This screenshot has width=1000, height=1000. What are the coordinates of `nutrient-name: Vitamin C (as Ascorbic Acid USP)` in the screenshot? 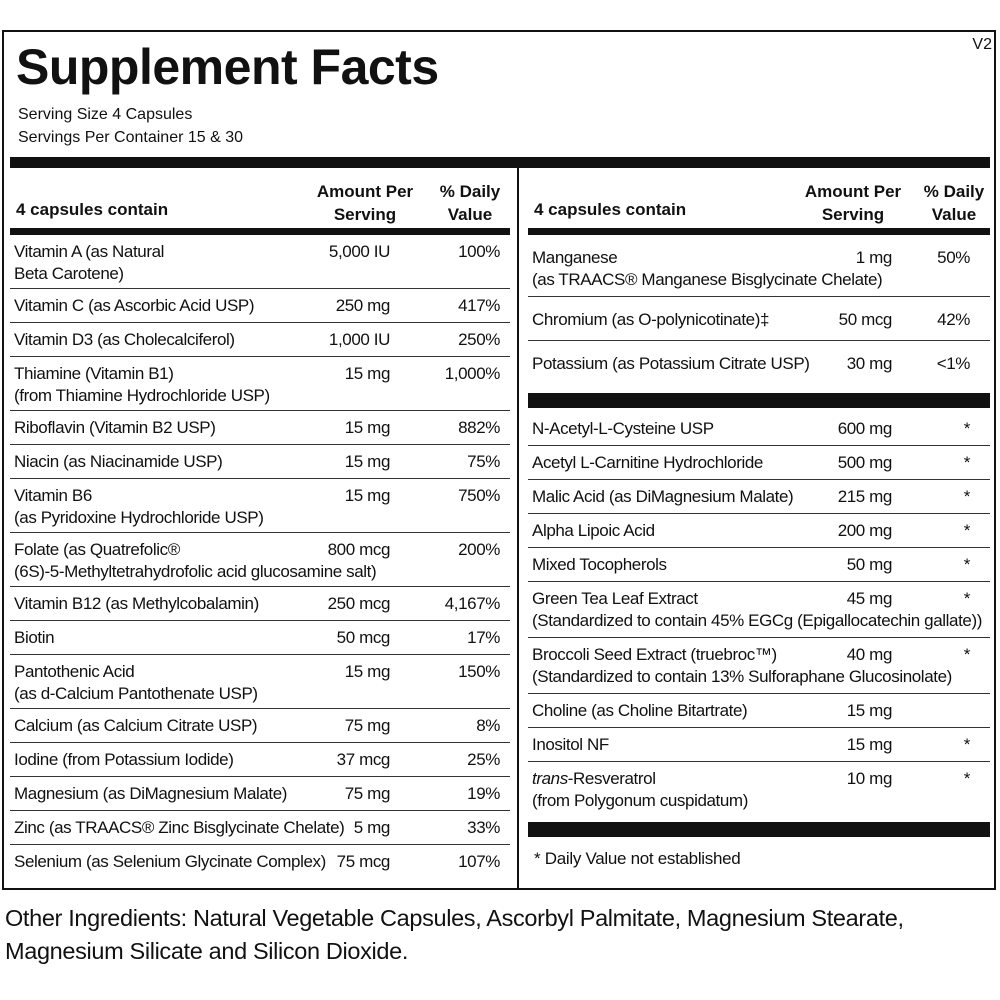 It's located at (134, 306).